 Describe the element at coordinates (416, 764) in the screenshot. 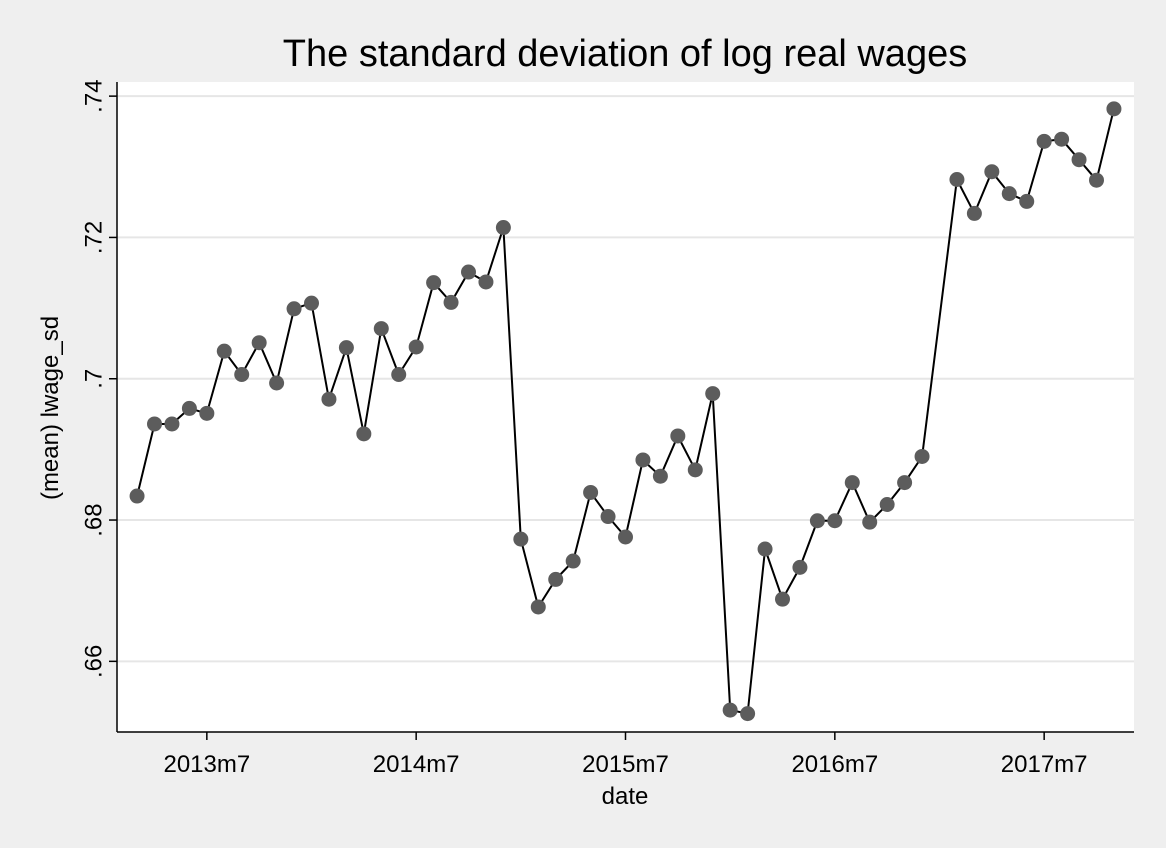

I see `x-tick-label: 2014m7` at that location.